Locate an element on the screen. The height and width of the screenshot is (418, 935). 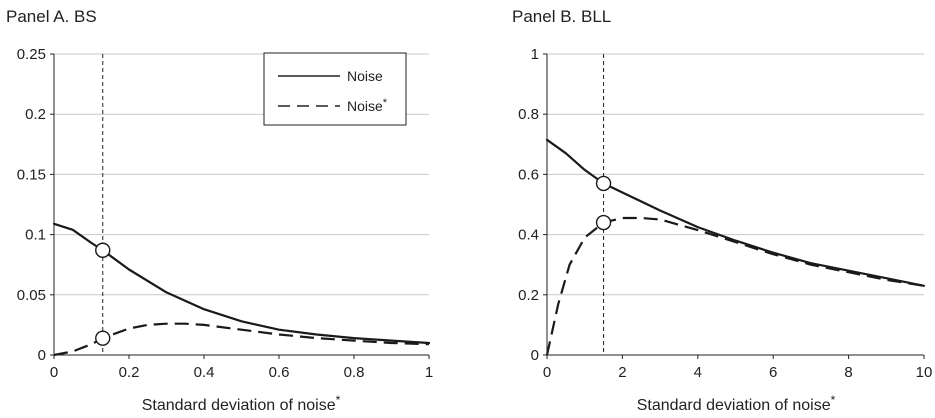
panel-a-x-tick-label: 0.8 is located at coordinates (354, 372).